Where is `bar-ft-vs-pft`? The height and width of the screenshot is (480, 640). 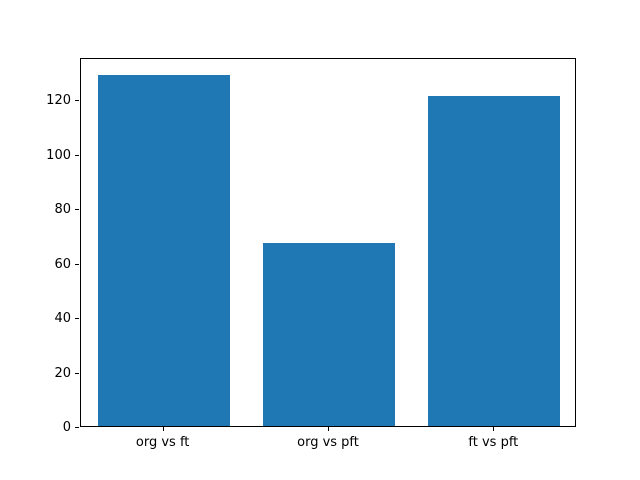 bar-ft-vs-pft is located at coordinates (494, 261).